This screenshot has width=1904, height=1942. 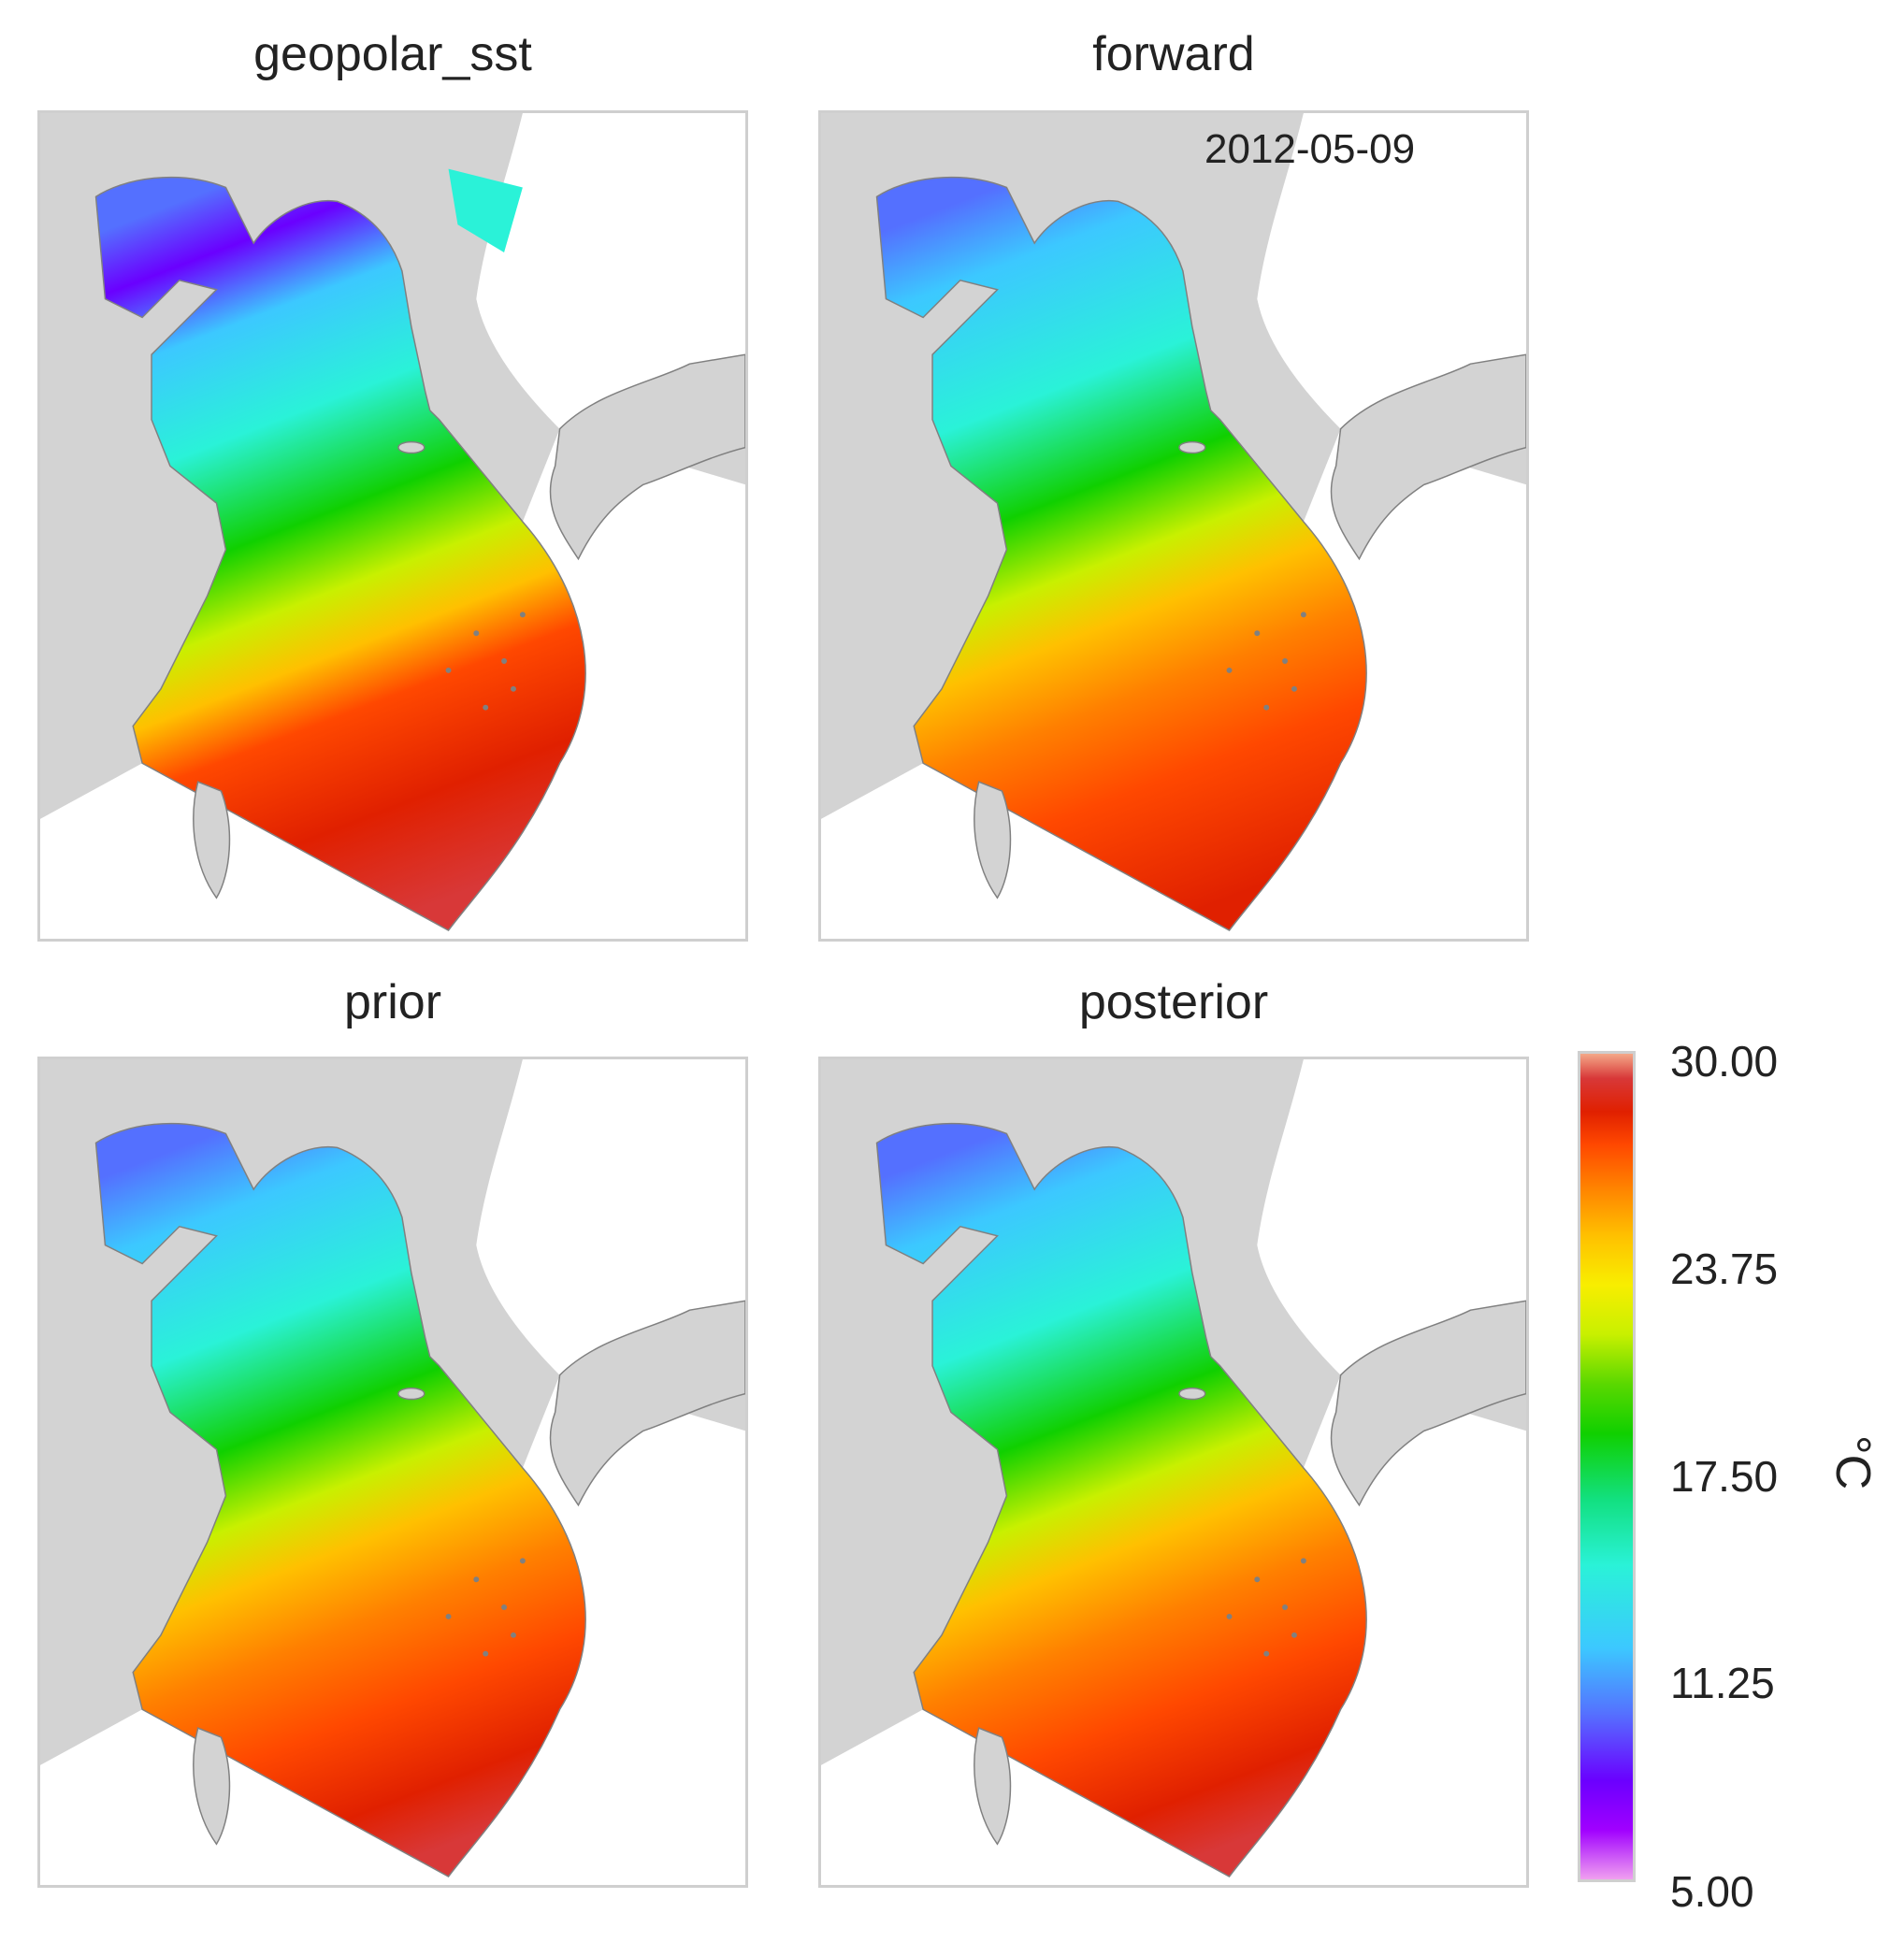 What do you see at coordinates (1173, 54) in the screenshot?
I see `panel-title-forward: forward` at bounding box center [1173, 54].